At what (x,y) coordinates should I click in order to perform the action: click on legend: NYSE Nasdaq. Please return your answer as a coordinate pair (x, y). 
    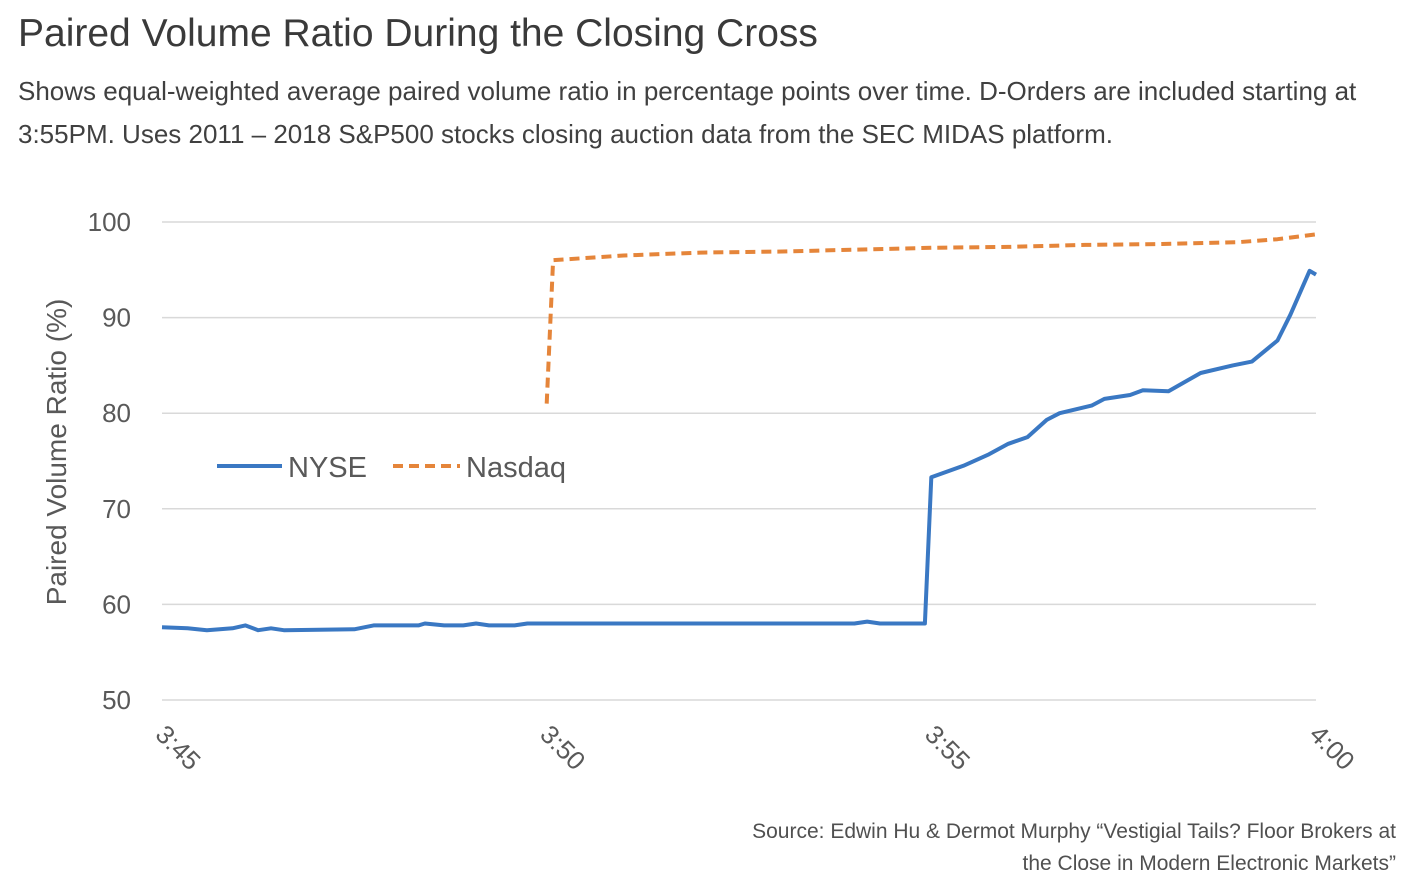
    Looking at the image, I should click on (391, 468).